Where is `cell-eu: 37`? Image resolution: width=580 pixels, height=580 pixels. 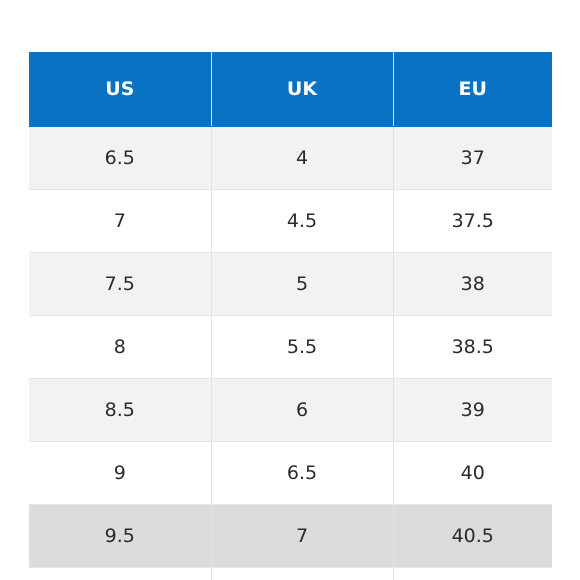 cell-eu: 37 is located at coordinates (472, 158).